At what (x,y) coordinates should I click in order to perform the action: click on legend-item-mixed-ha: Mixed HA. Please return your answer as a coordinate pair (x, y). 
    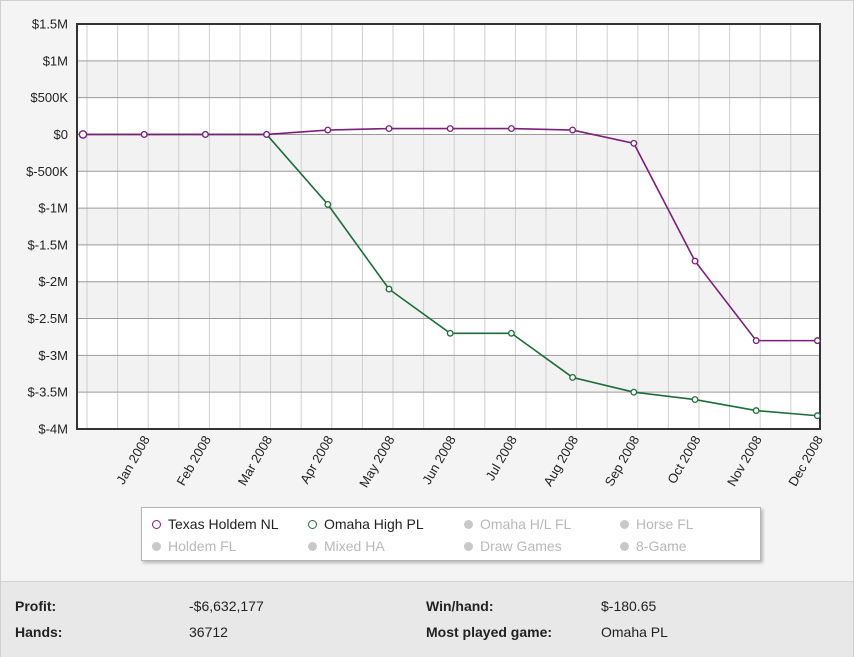
    Looking at the image, I should click on (346, 546).